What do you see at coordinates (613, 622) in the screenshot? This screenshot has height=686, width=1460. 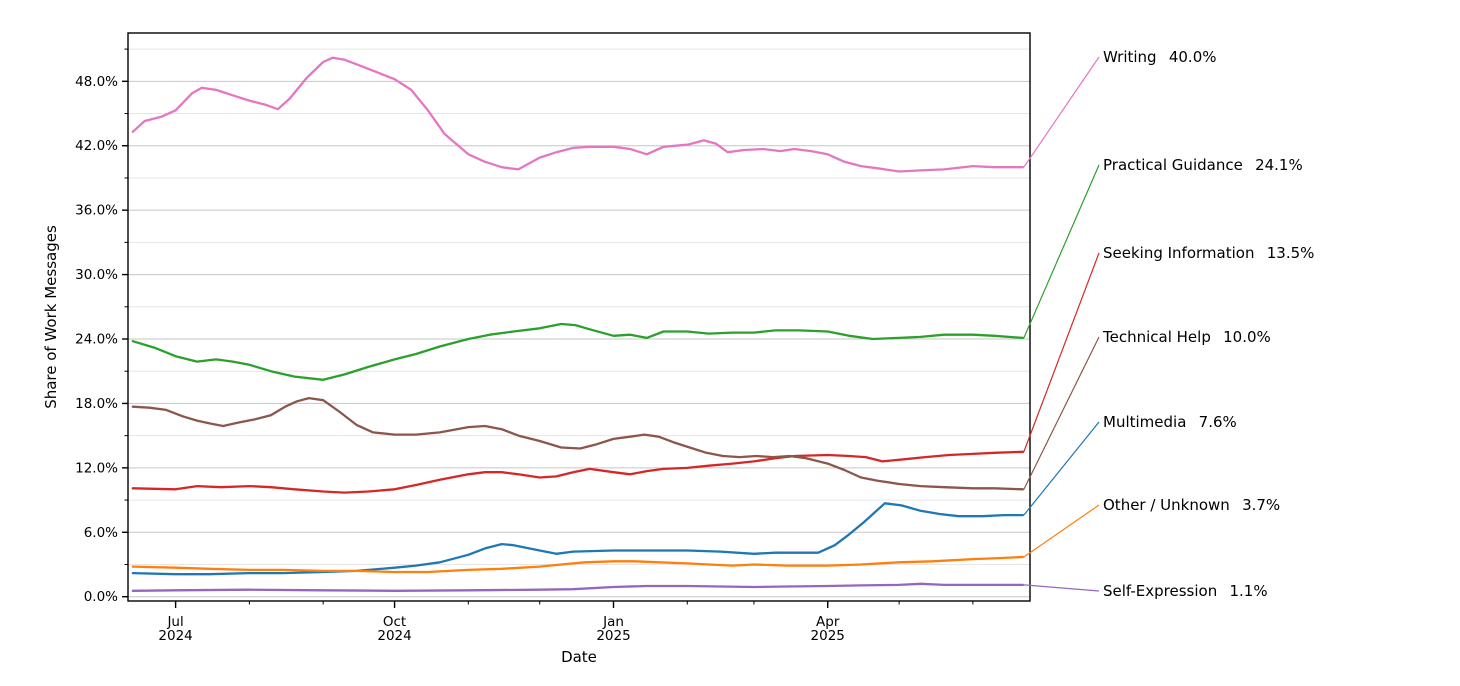 I see `x-tick-label-month: Jan` at bounding box center [613, 622].